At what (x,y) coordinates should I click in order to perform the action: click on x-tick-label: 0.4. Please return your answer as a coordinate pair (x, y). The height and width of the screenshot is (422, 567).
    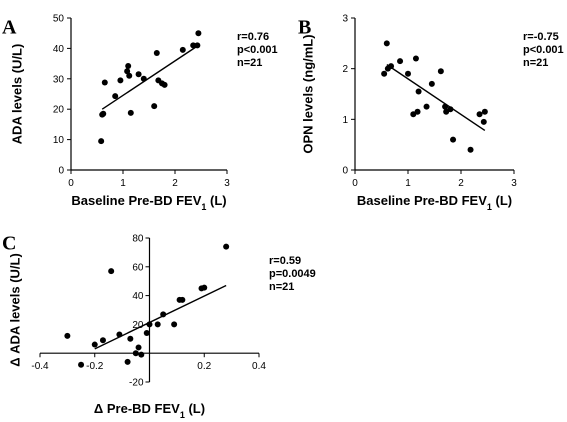
    Looking at the image, I should click on (259, 366).